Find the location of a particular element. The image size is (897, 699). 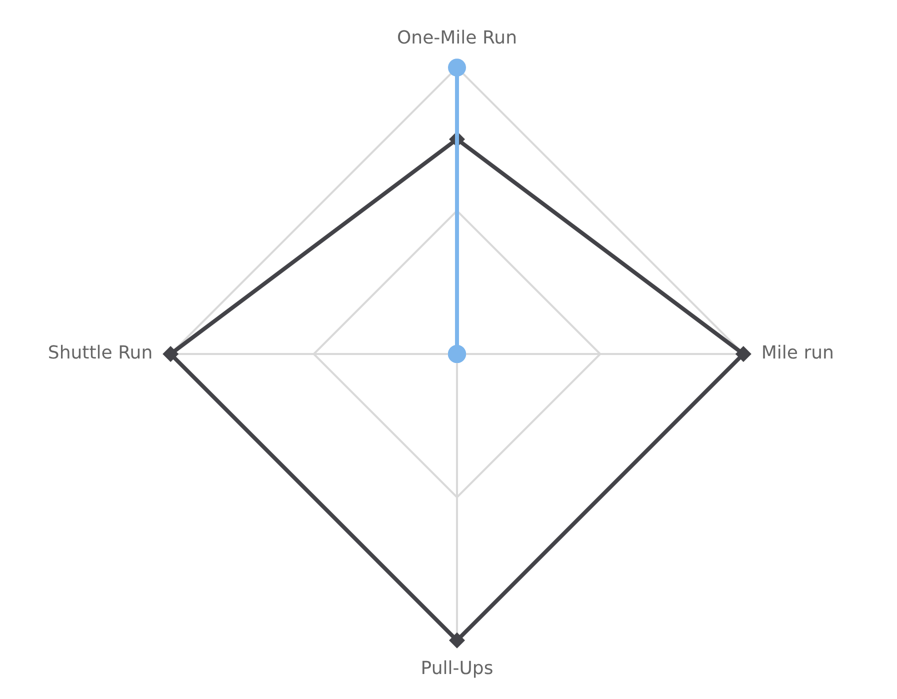

spoke-label: One-Mile Run is located at coordinates (457, 37).